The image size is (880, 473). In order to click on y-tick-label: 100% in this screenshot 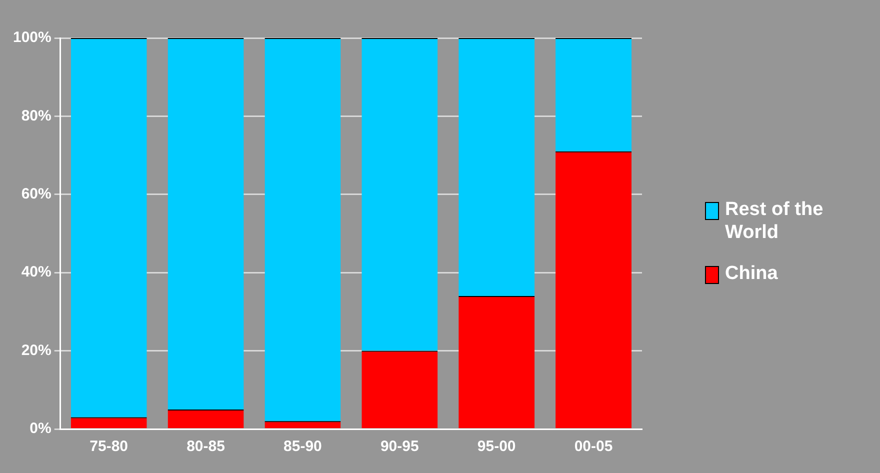, I will do `click(32, 37)`.